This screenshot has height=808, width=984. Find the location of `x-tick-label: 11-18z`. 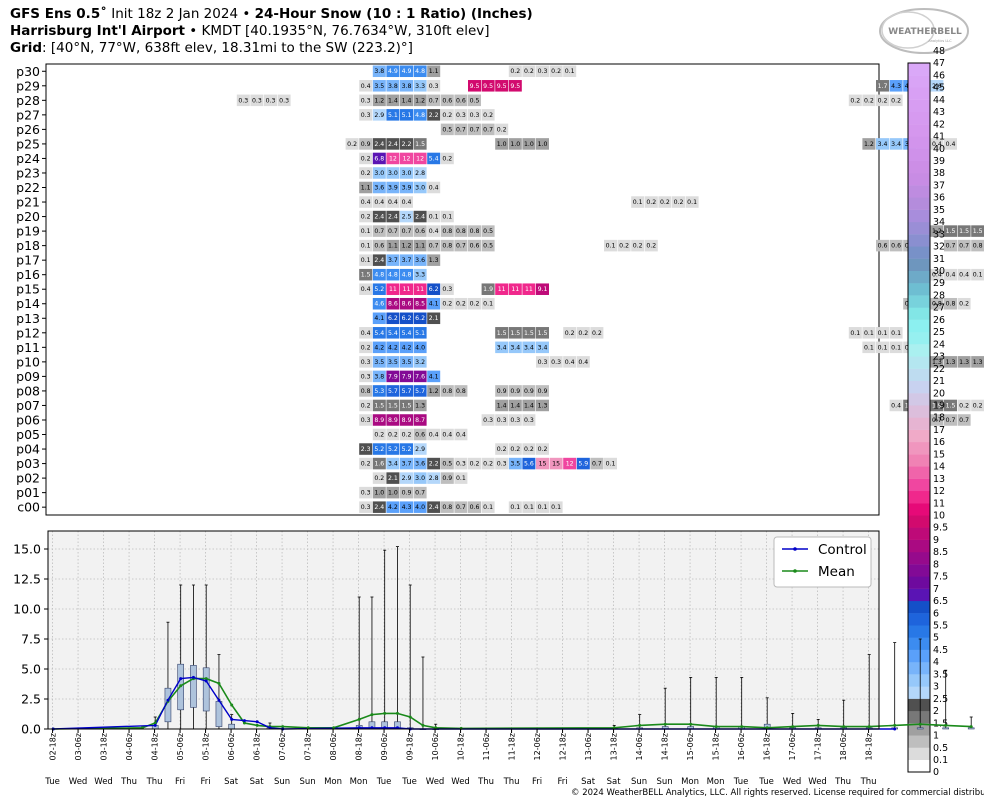

x-tick-label: 11-18z is located at coordinates (512, 746).